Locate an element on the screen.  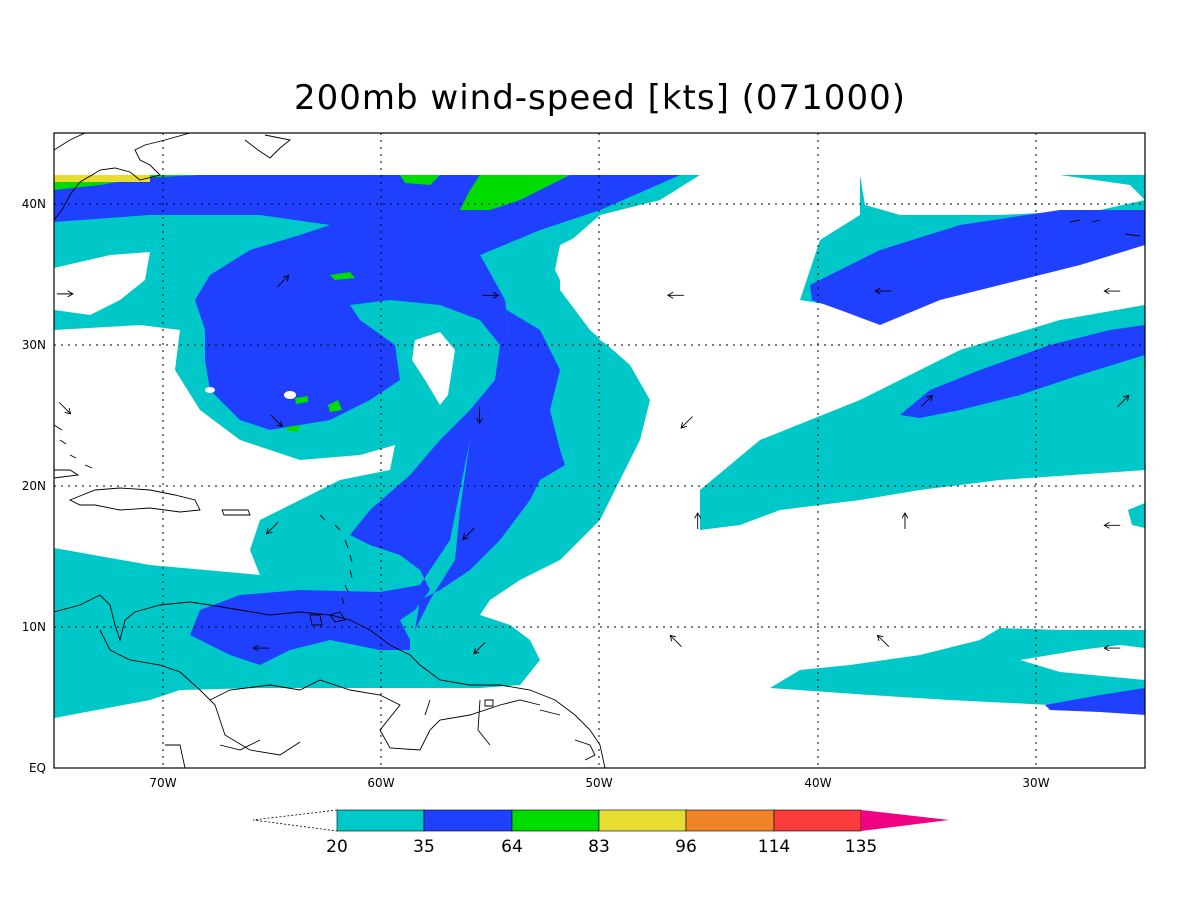
coast-azores is located at coordinates (1105, 228).